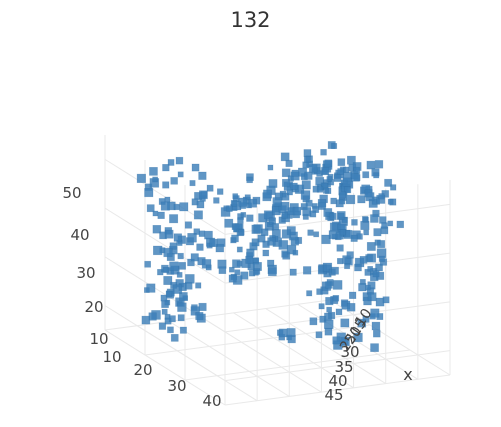 The height and width of the screenshot is (427, 501). Describe the element at coordinates (349, 352) in the screenshot. I see `x-tick-label: 30` at that location.